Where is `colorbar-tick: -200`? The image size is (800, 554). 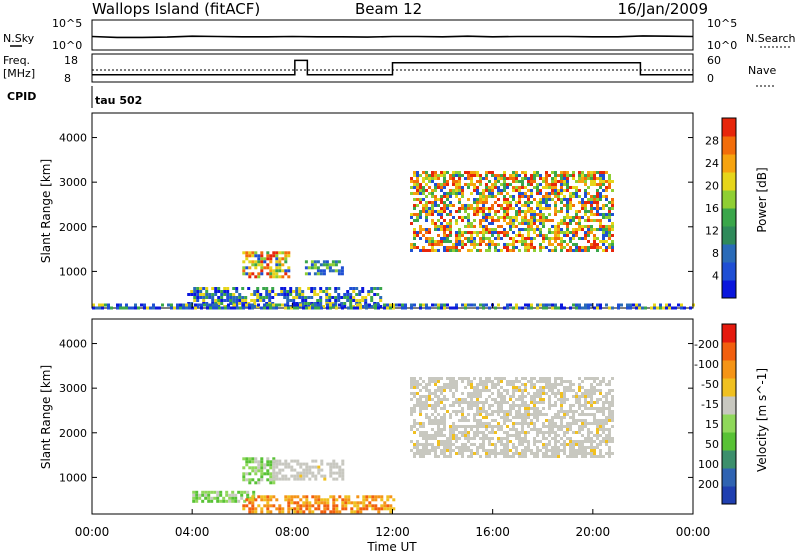
colorbar-tick: -200 is located at coordinates (706, 344).